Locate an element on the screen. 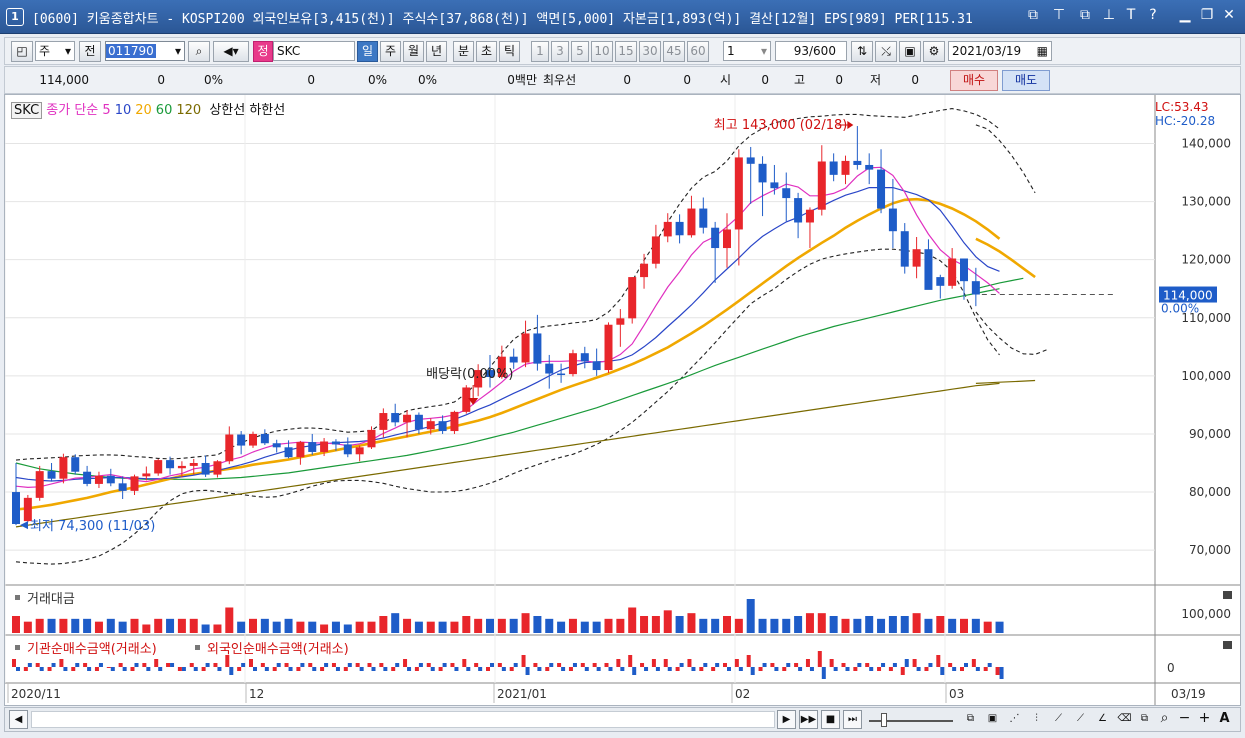 The width and height of the screenshot is (1245, 738). dock-window-icon: ⧉ is located at coordinates (1085, 15).